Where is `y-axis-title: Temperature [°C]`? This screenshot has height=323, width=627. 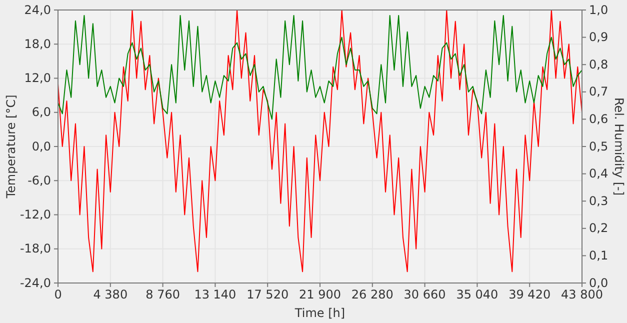
y-axis-title: Temperature [°C] is located at coordinates (11, 147).